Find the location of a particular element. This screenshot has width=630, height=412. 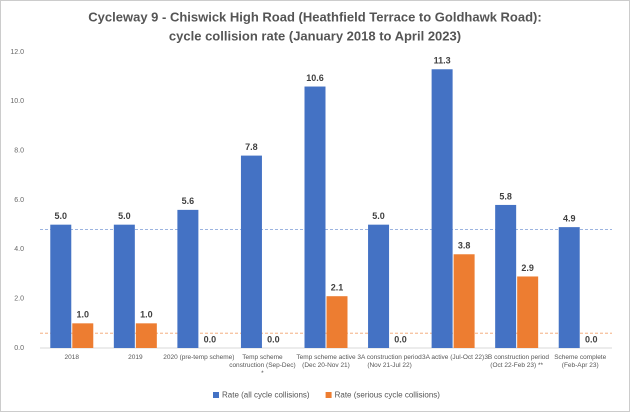

x-tick-label: Temp scheme active (Dec 20-Nov 21) is located at coordinates (326, 361).